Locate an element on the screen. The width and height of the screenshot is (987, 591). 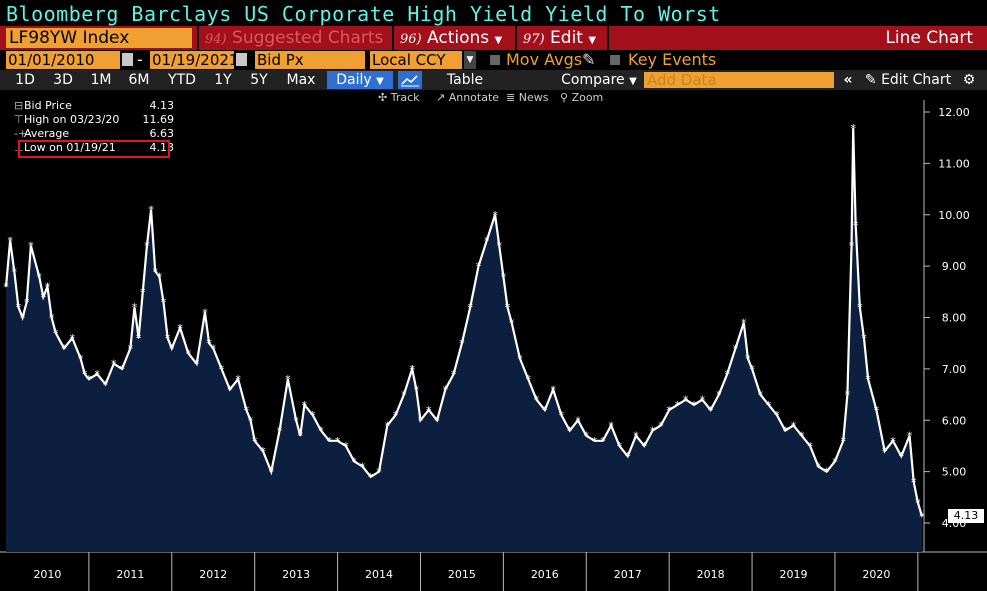
key-events-checkbox is located at coordinates (615, 60).